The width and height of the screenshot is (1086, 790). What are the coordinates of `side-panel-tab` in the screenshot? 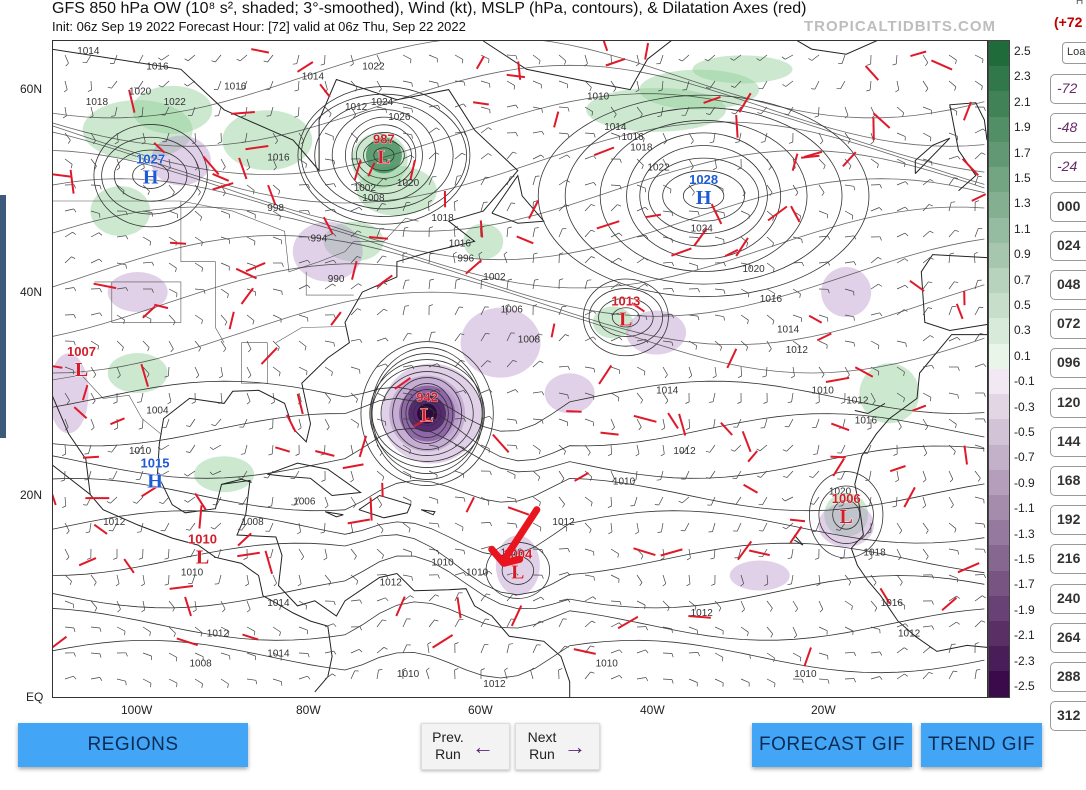 It's located at (3, 316).